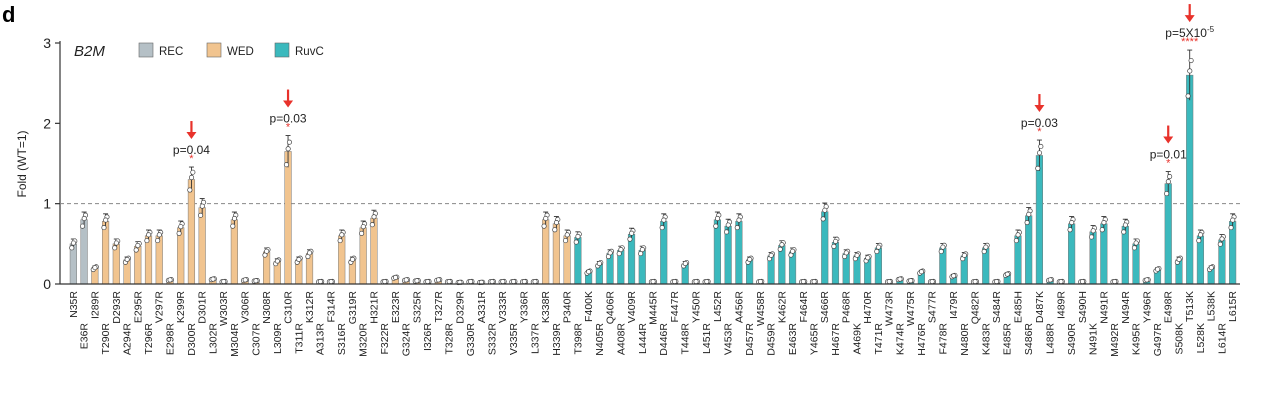 The image size is (1263, 405). What do you see at coordinates (374, 307) in the screenshot?
I see `x-tick-label: H321R` at bounding box center [374, 307].